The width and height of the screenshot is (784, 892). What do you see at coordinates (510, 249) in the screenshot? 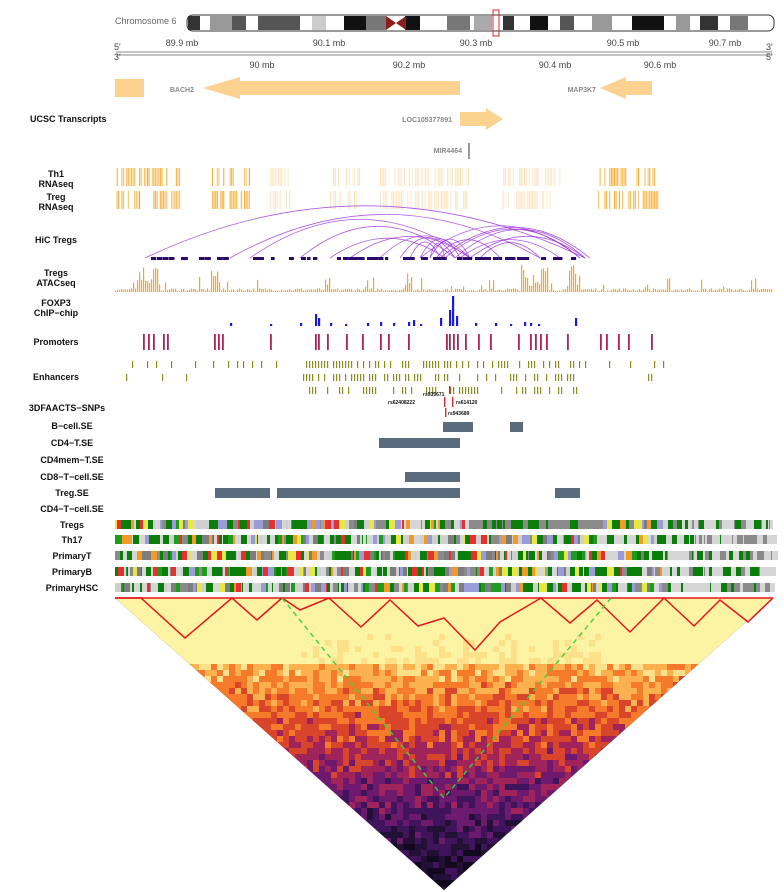
I see `hic-arc` at bounding box center [510, 249].